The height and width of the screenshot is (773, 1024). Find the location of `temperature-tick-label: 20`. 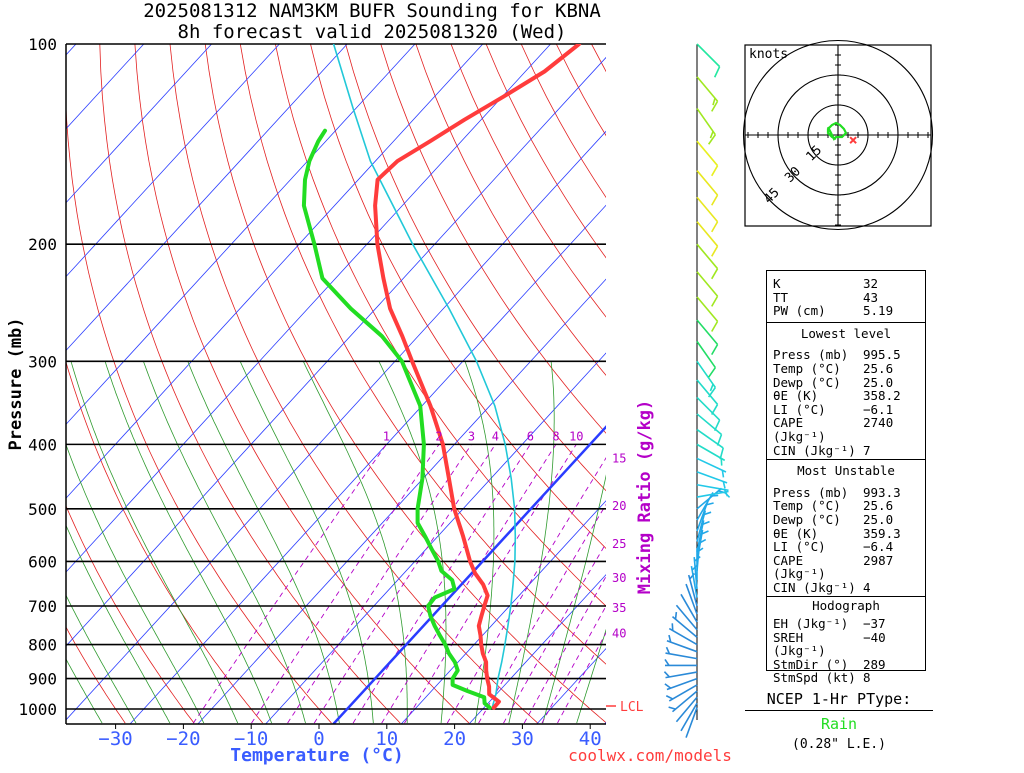

temperature-tick-label: 20 is located at coordinates (454, 739).